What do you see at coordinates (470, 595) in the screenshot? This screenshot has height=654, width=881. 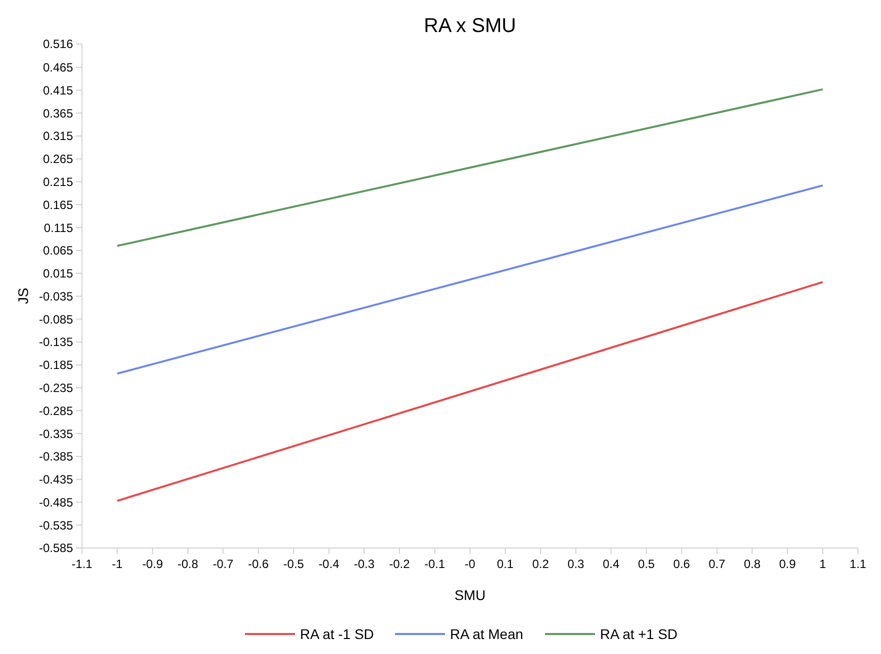 I see `x-axis-title: SMU` at bounding box center [470, 595].